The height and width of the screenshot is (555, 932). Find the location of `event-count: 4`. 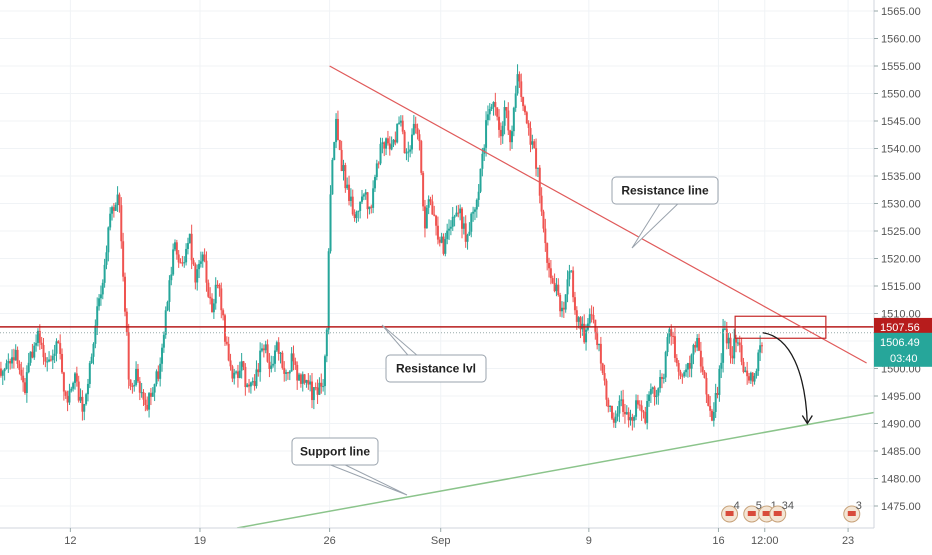

event-count: 4 is located at coordinates (737, 506).